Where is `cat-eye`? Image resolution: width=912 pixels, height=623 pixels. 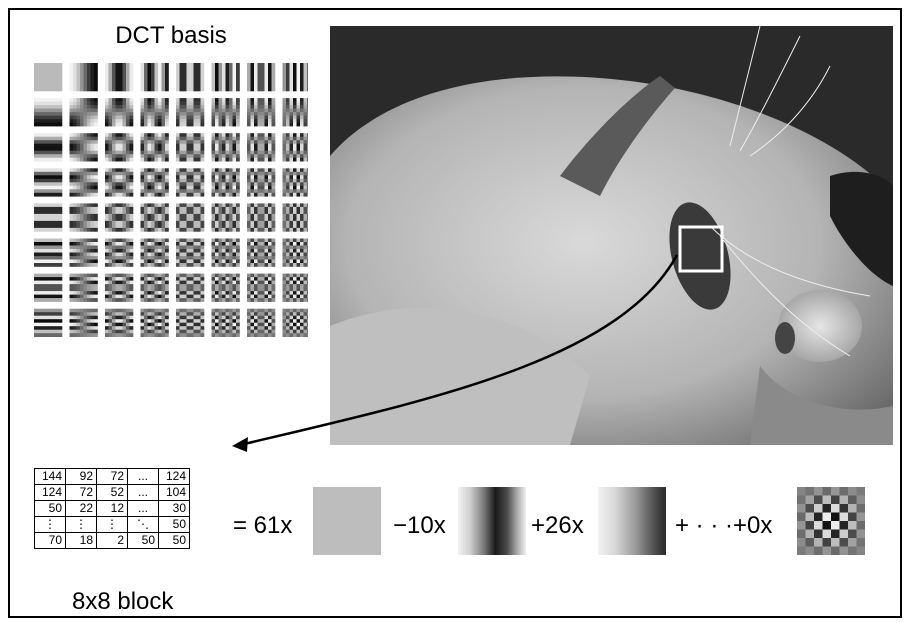
cat-eye is located at coordinates (700, 256).